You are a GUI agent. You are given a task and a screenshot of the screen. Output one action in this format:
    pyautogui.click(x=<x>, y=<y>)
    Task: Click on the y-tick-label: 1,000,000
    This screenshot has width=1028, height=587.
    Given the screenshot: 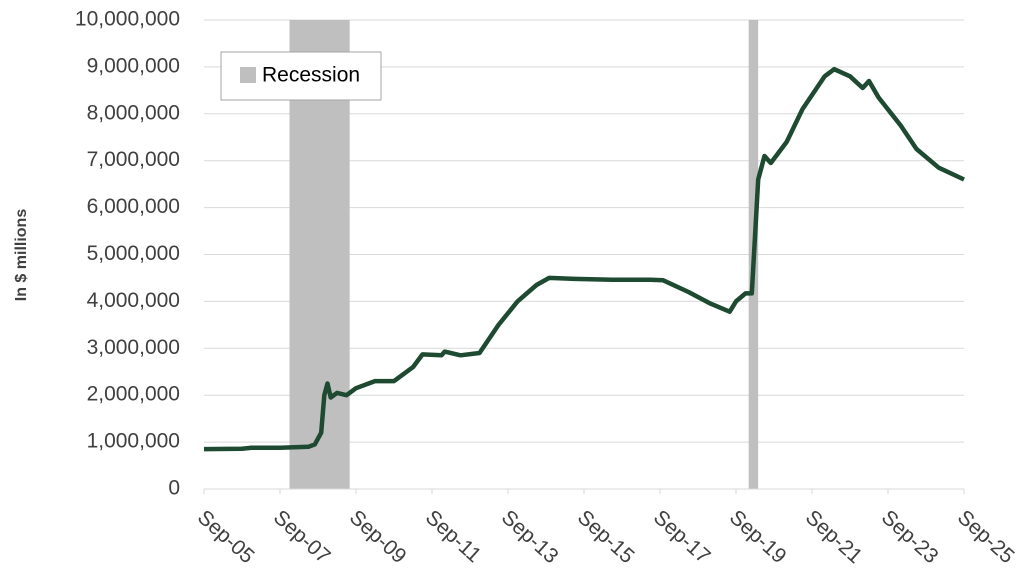 What is the action you would take?
    pyautogui.click(x=133, y=441)
    